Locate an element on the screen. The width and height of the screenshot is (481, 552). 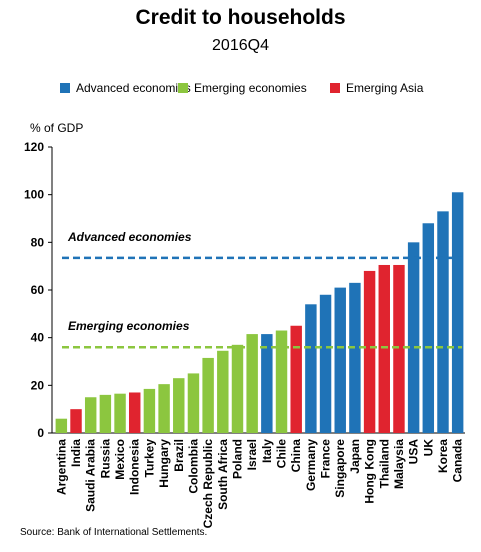
legend-item-emerging: Emerging economies is located at coordinates (242, 88).